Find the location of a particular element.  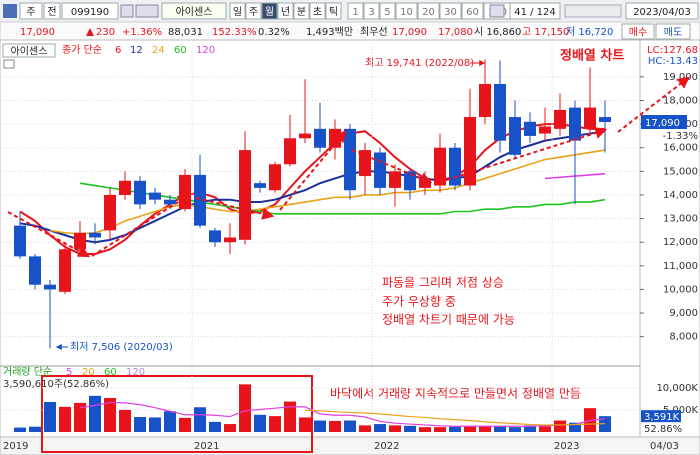

y-tick-label: 19,000 is located at coordinates (680, 77).